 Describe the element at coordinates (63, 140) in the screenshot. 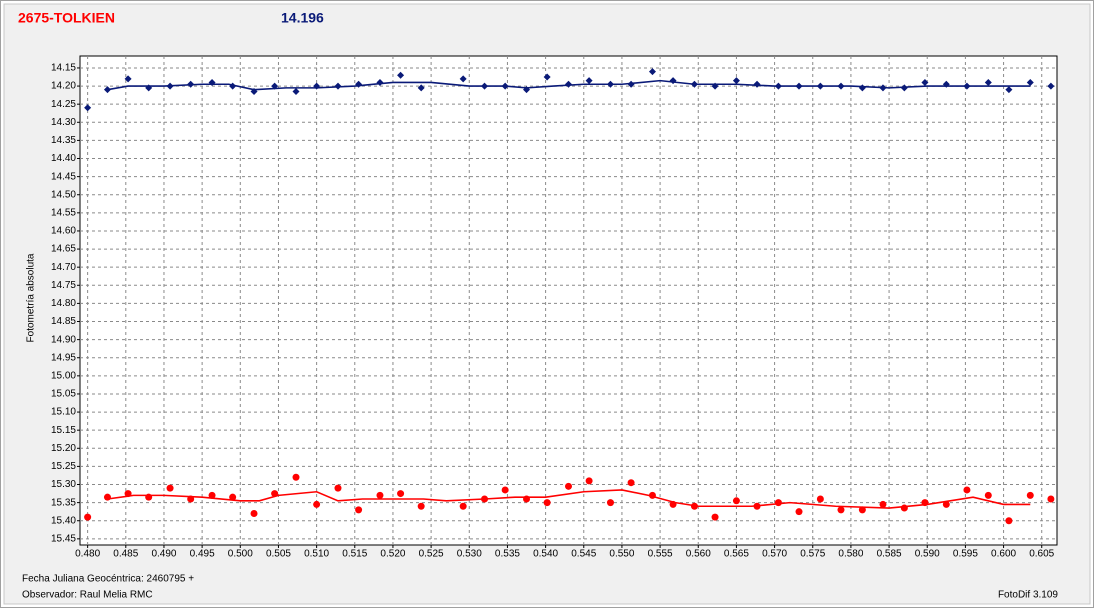

I see `y-tick-label: 14.35` at that location.